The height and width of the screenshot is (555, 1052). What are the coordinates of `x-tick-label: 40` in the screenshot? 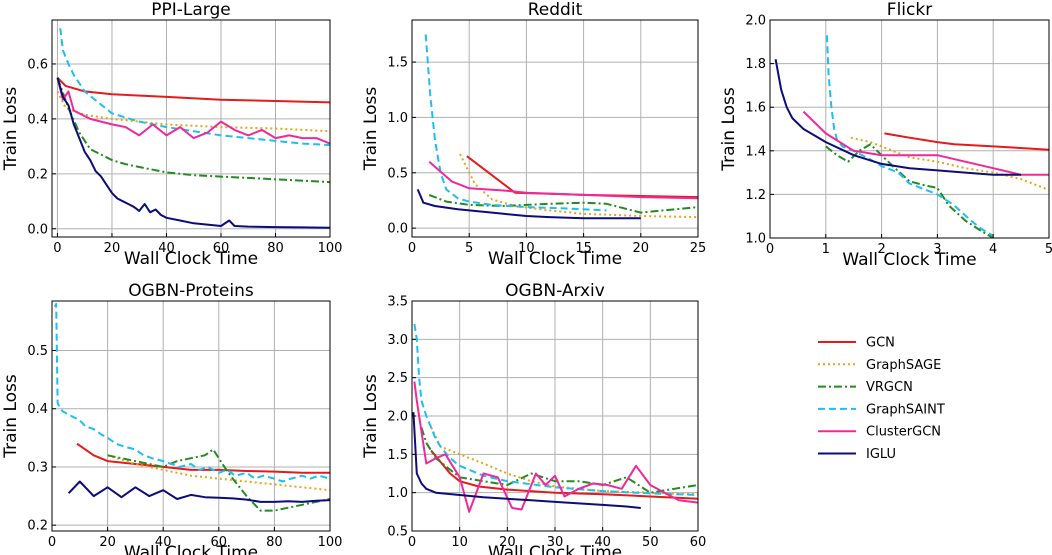 It's located at (163, 542).